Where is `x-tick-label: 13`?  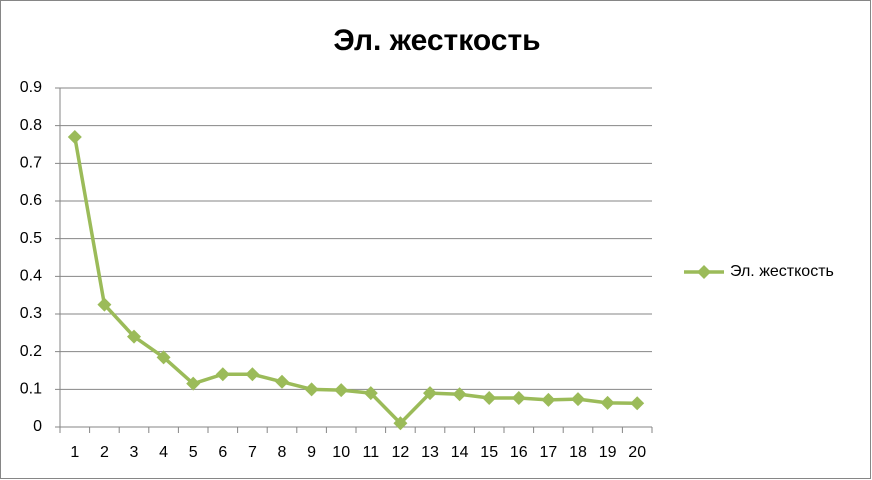 x-tick-label: 13 is located at coordinates (430, 452).